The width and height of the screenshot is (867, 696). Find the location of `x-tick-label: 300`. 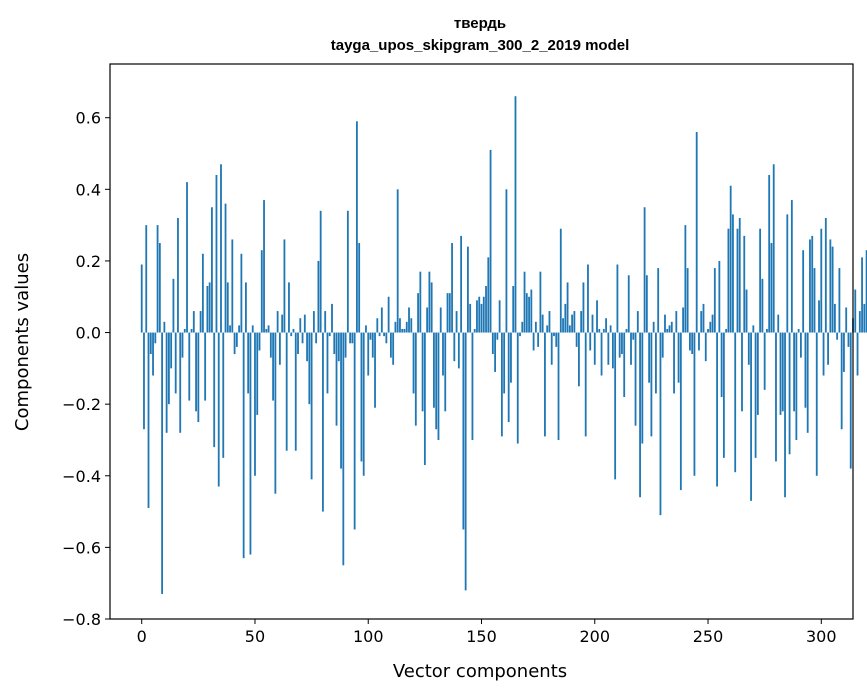

x-tick-label: 300 is located at coordinates (821, 636).